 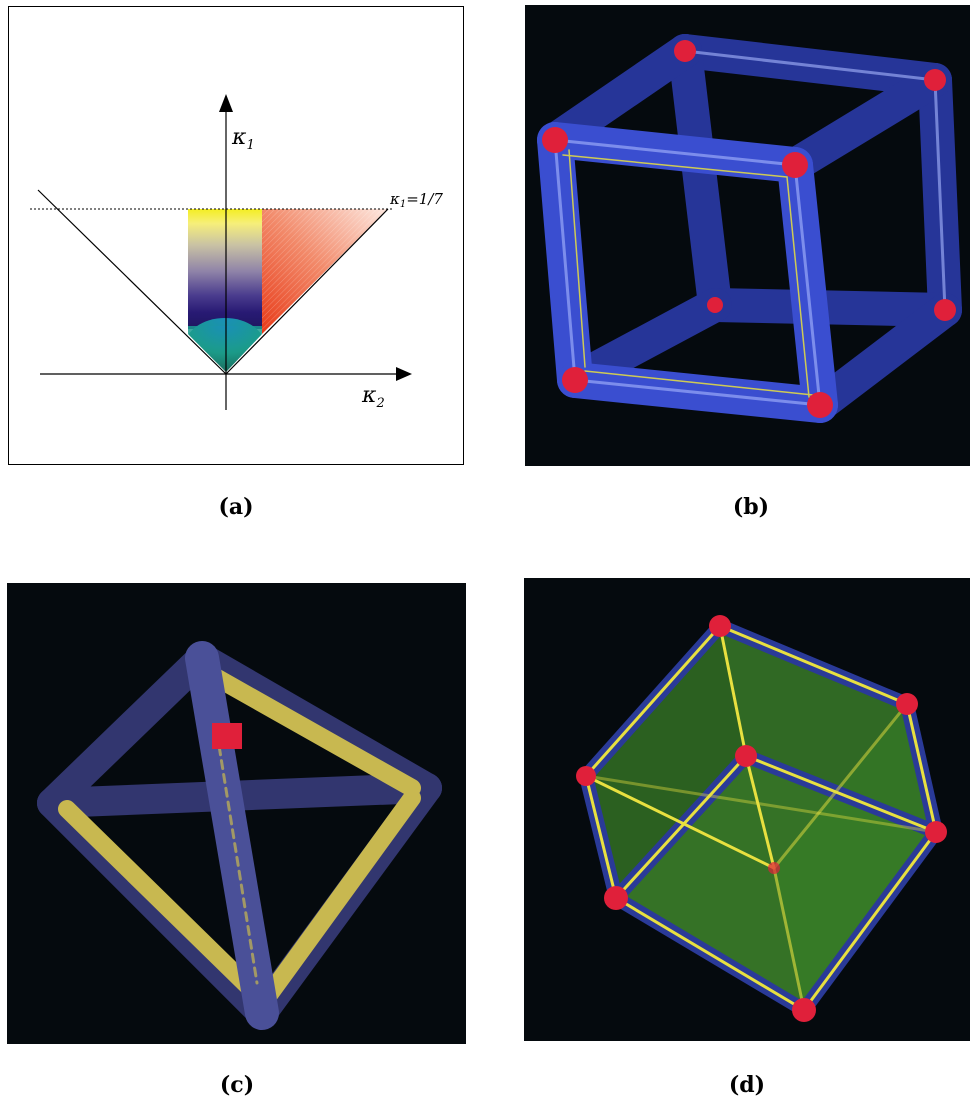 I want to click on v-line-right, so click(x=307, y=291).